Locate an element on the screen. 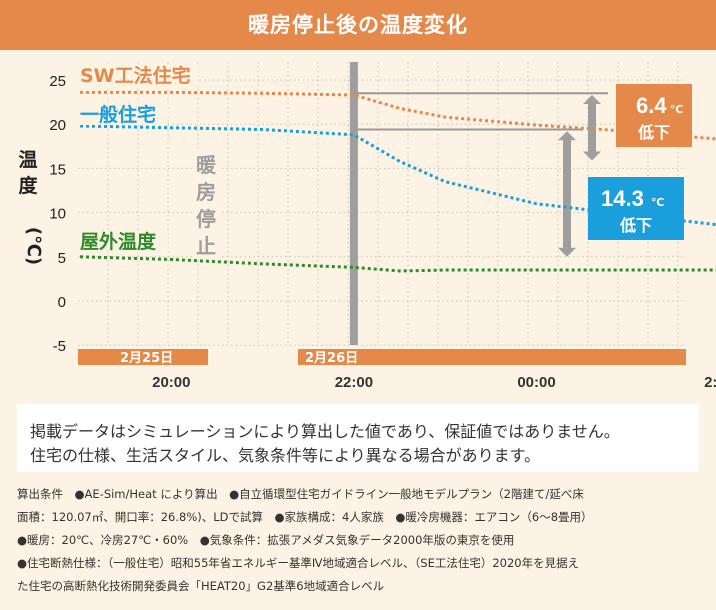 The width and height of the screenshot is (716, 610). y-axis-label: 温 is located at coordinates (27, 160).